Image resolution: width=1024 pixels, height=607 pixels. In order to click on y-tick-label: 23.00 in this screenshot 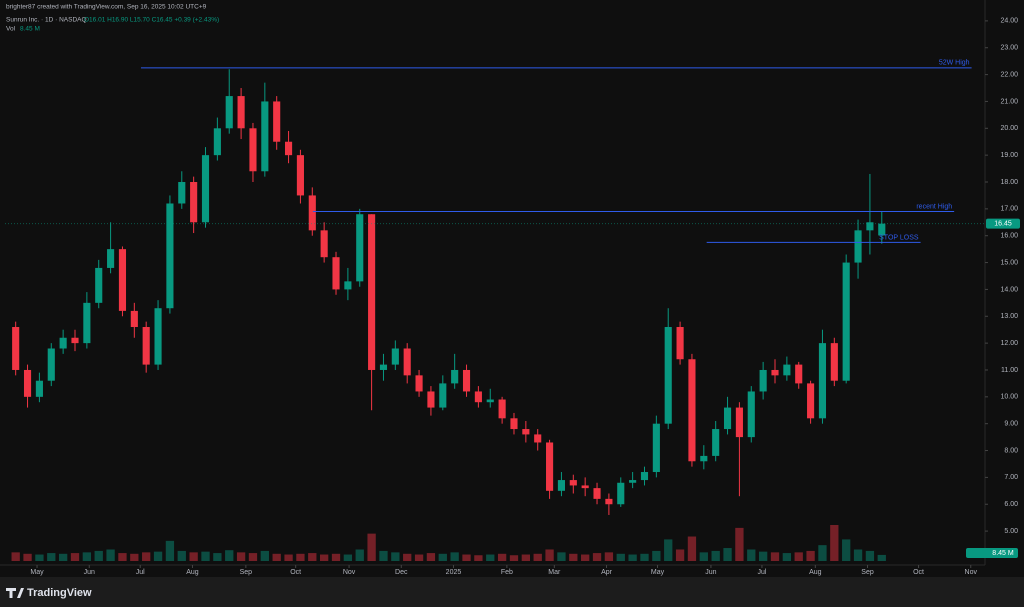, I will do `click(1009, 48)`.